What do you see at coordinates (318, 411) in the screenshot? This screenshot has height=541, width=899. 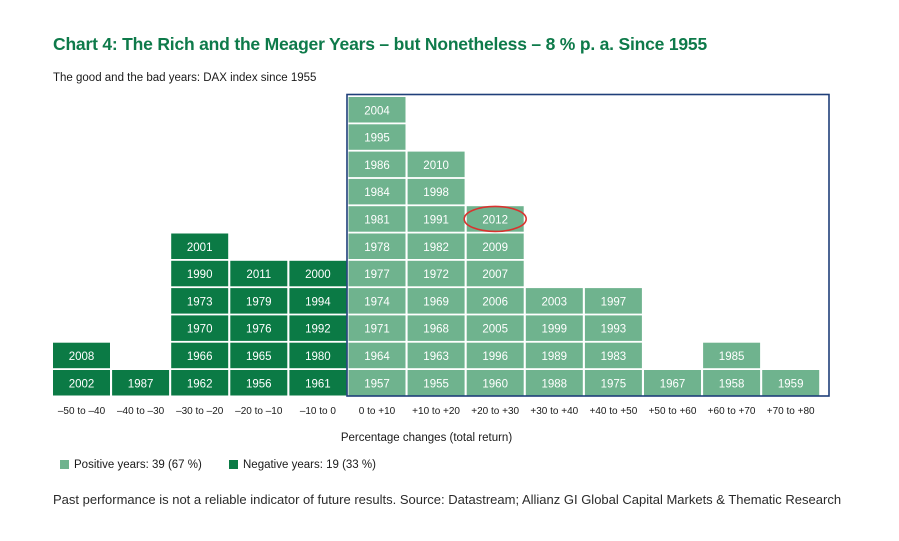 I see `x-tick-label: –10 to 0` at bounding box center [318, 411].